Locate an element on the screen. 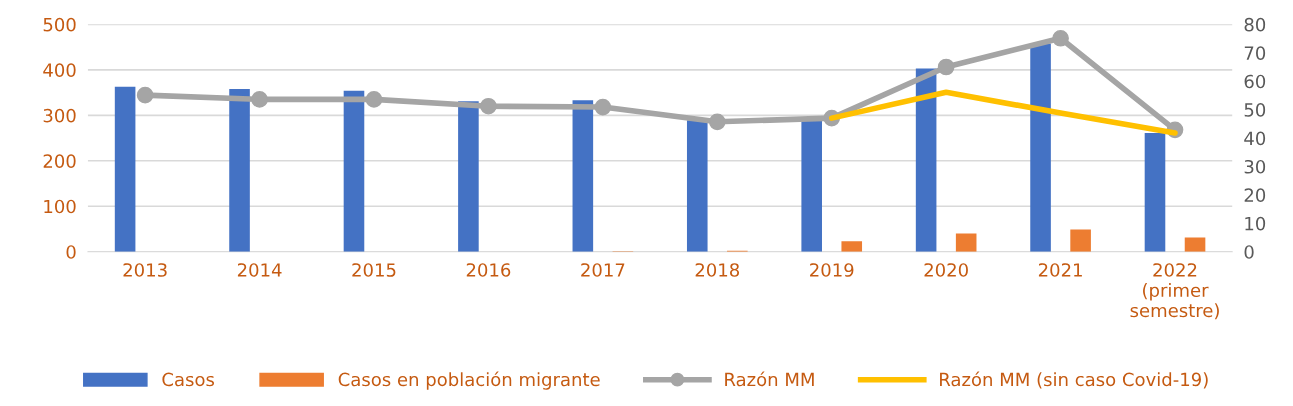  x-tick-label: 2022 (primer semestre) is located at coordinates (1174, 291).